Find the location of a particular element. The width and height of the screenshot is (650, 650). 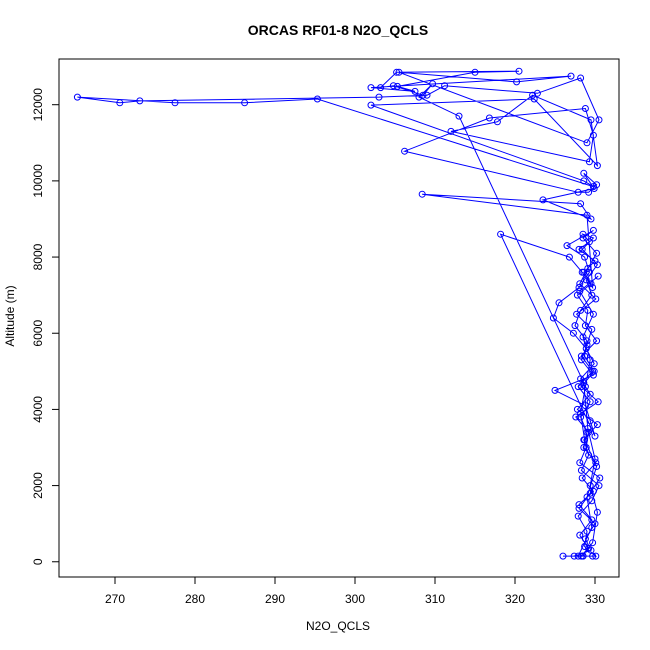

y-tick-label-0: 0 is located at coordinates (38, 561).